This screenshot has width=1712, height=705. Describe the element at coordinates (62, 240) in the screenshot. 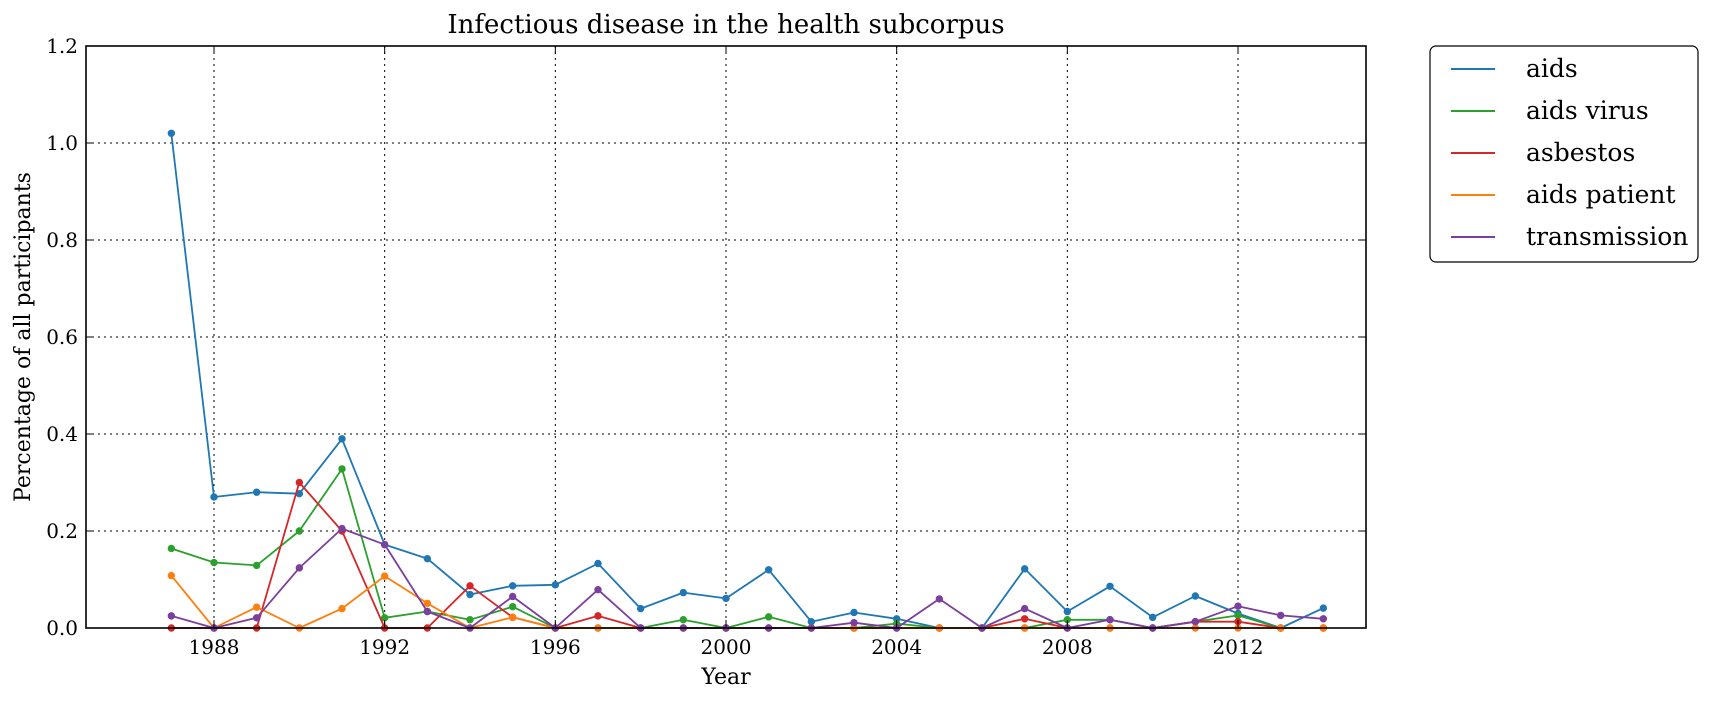

I see `y-tick-label: 0.8` at that location.